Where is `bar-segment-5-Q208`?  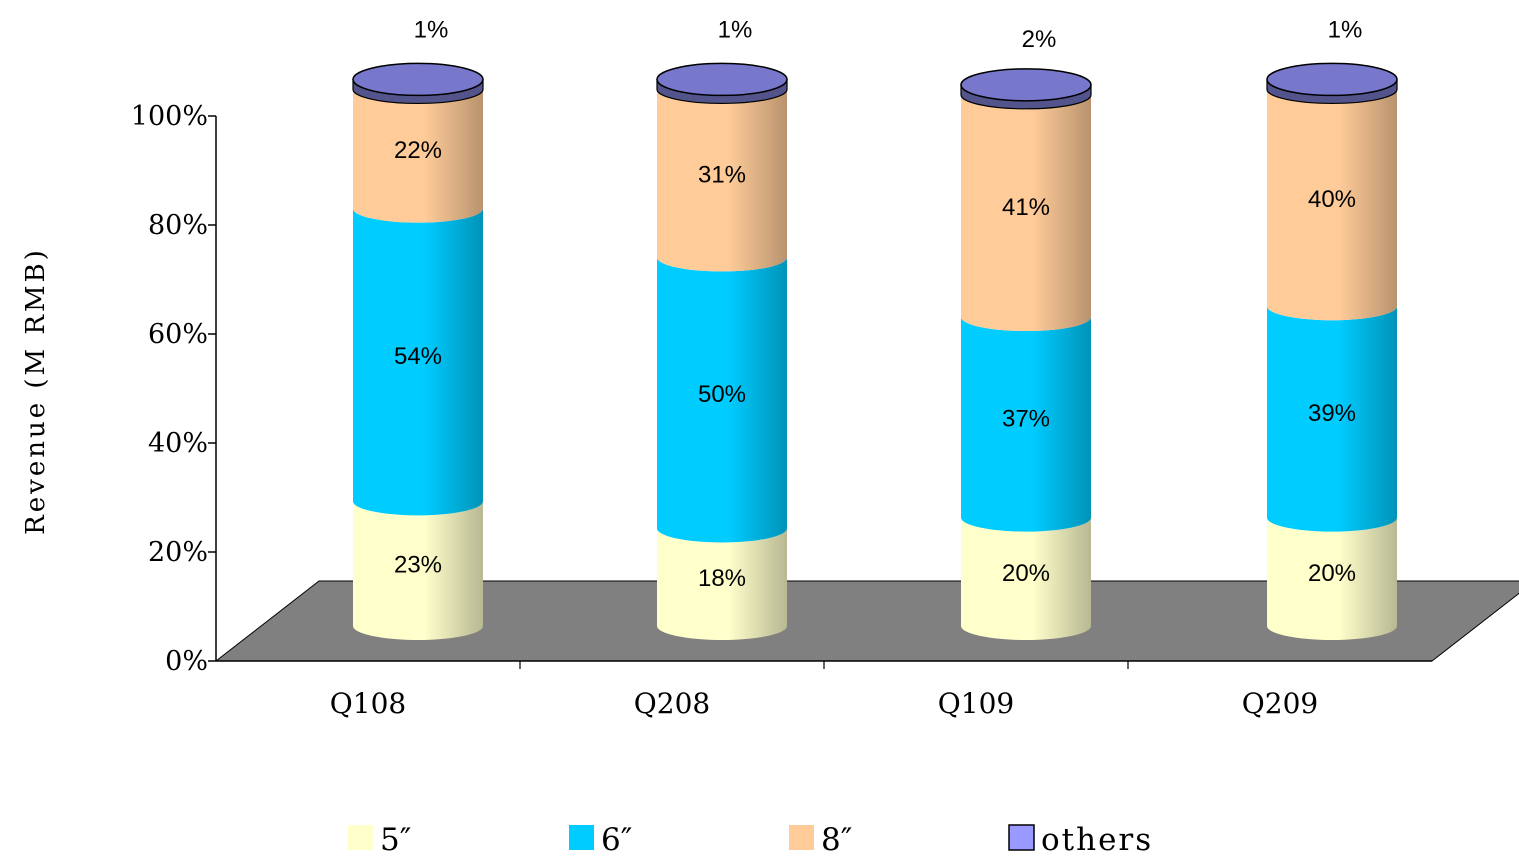
bar-segment-5-Q208 is located at coordinates (722, 584).